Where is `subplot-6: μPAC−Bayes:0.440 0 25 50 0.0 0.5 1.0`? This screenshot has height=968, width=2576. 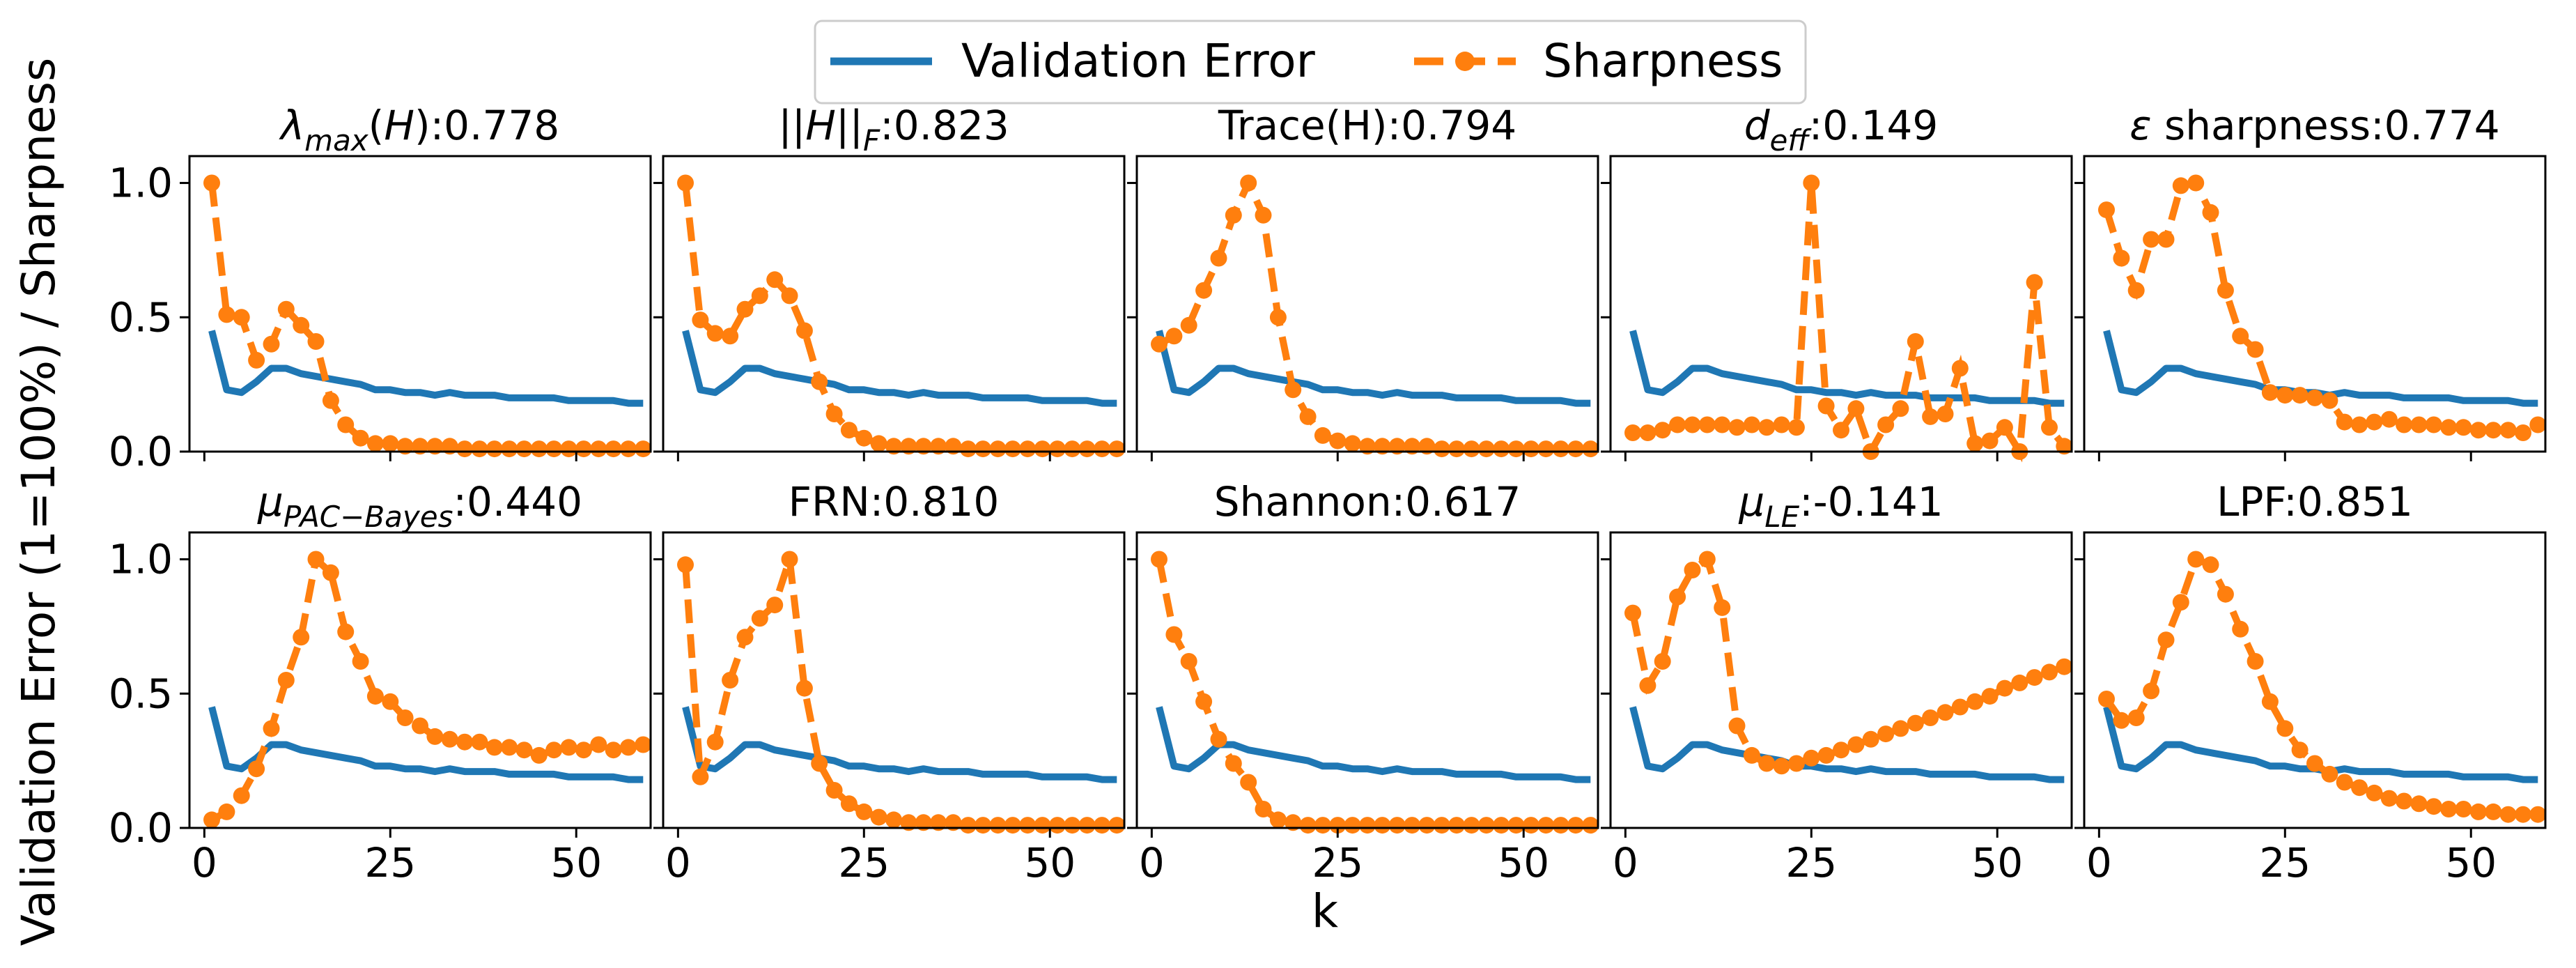 subplot-6: μPAC−Bayes:0.440 0 25 50 0.0 0.5 1.0 is located at coordinates (380, 682).